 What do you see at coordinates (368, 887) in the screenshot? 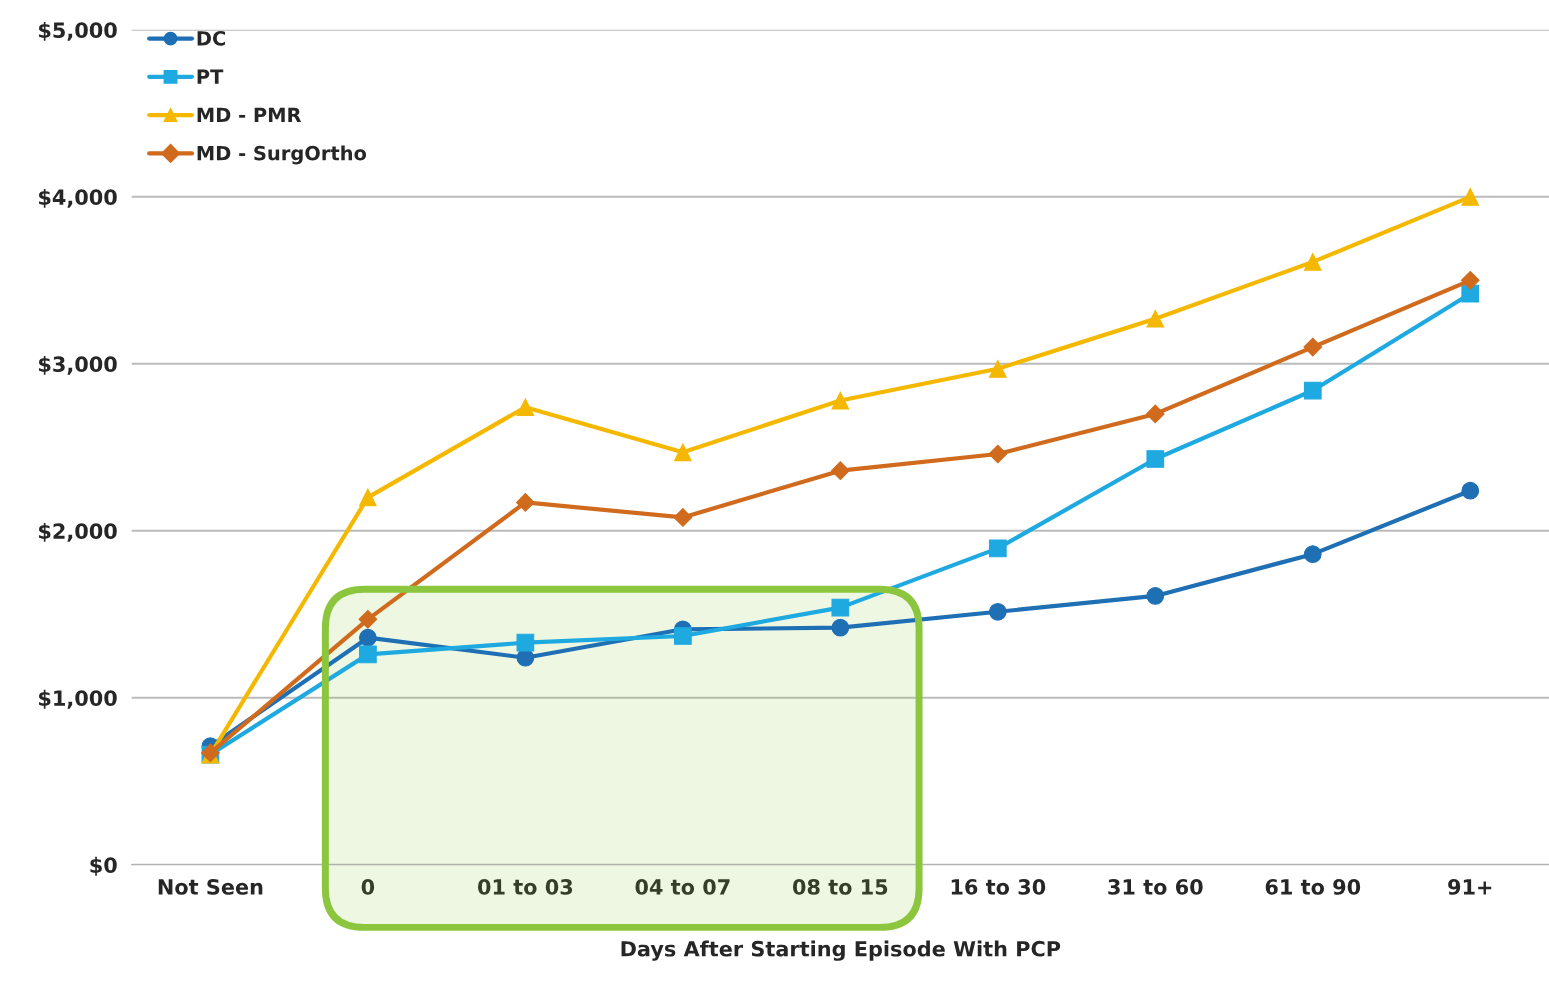
I see `x-tick-label: 0` at bounding box center [368, 887].